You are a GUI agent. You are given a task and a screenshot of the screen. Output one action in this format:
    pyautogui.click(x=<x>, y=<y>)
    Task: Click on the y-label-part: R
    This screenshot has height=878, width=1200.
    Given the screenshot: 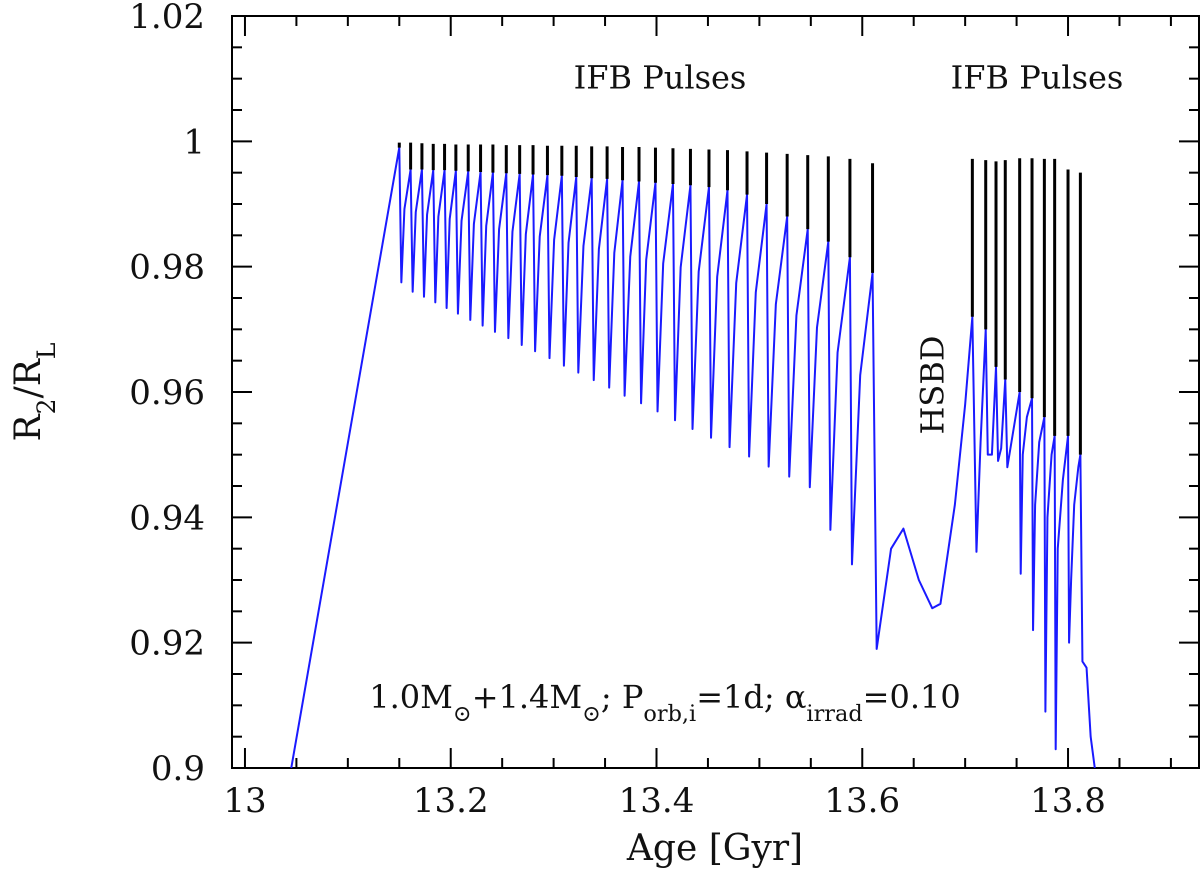 What is the action you would take?
    pyautogui.click(x=28, y=428)
    